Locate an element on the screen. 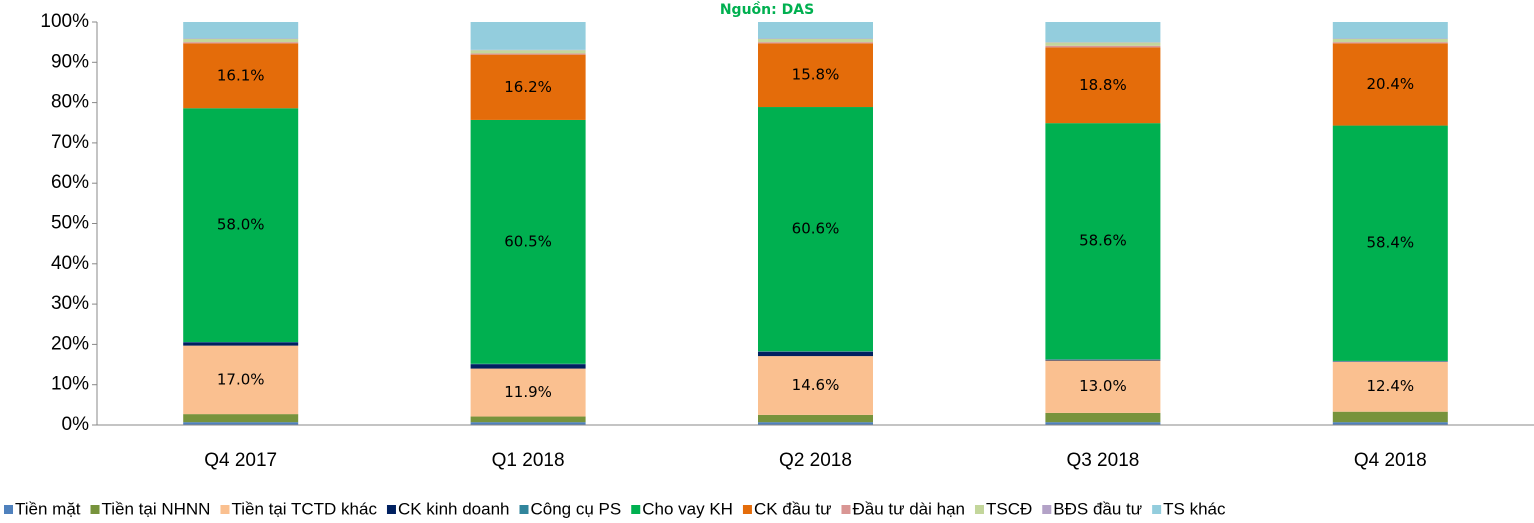 The height and width of the screenshot is (523, 1534). legend-label: Tiền mặt is located at coordinates (48, 508).